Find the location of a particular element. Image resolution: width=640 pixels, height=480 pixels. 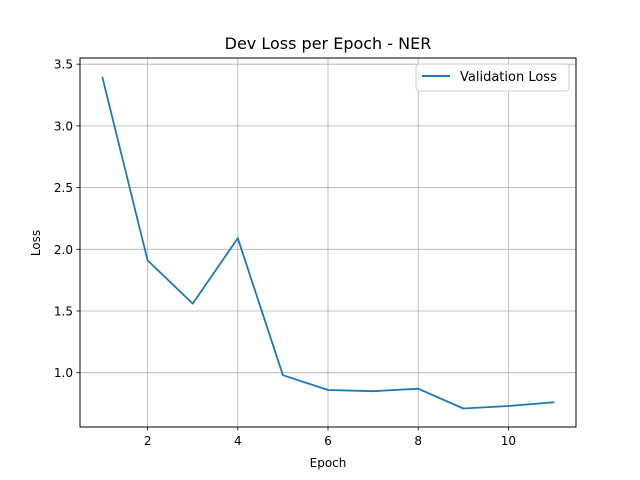

x-tick-label: 8 is located at coordinates (418, 441).